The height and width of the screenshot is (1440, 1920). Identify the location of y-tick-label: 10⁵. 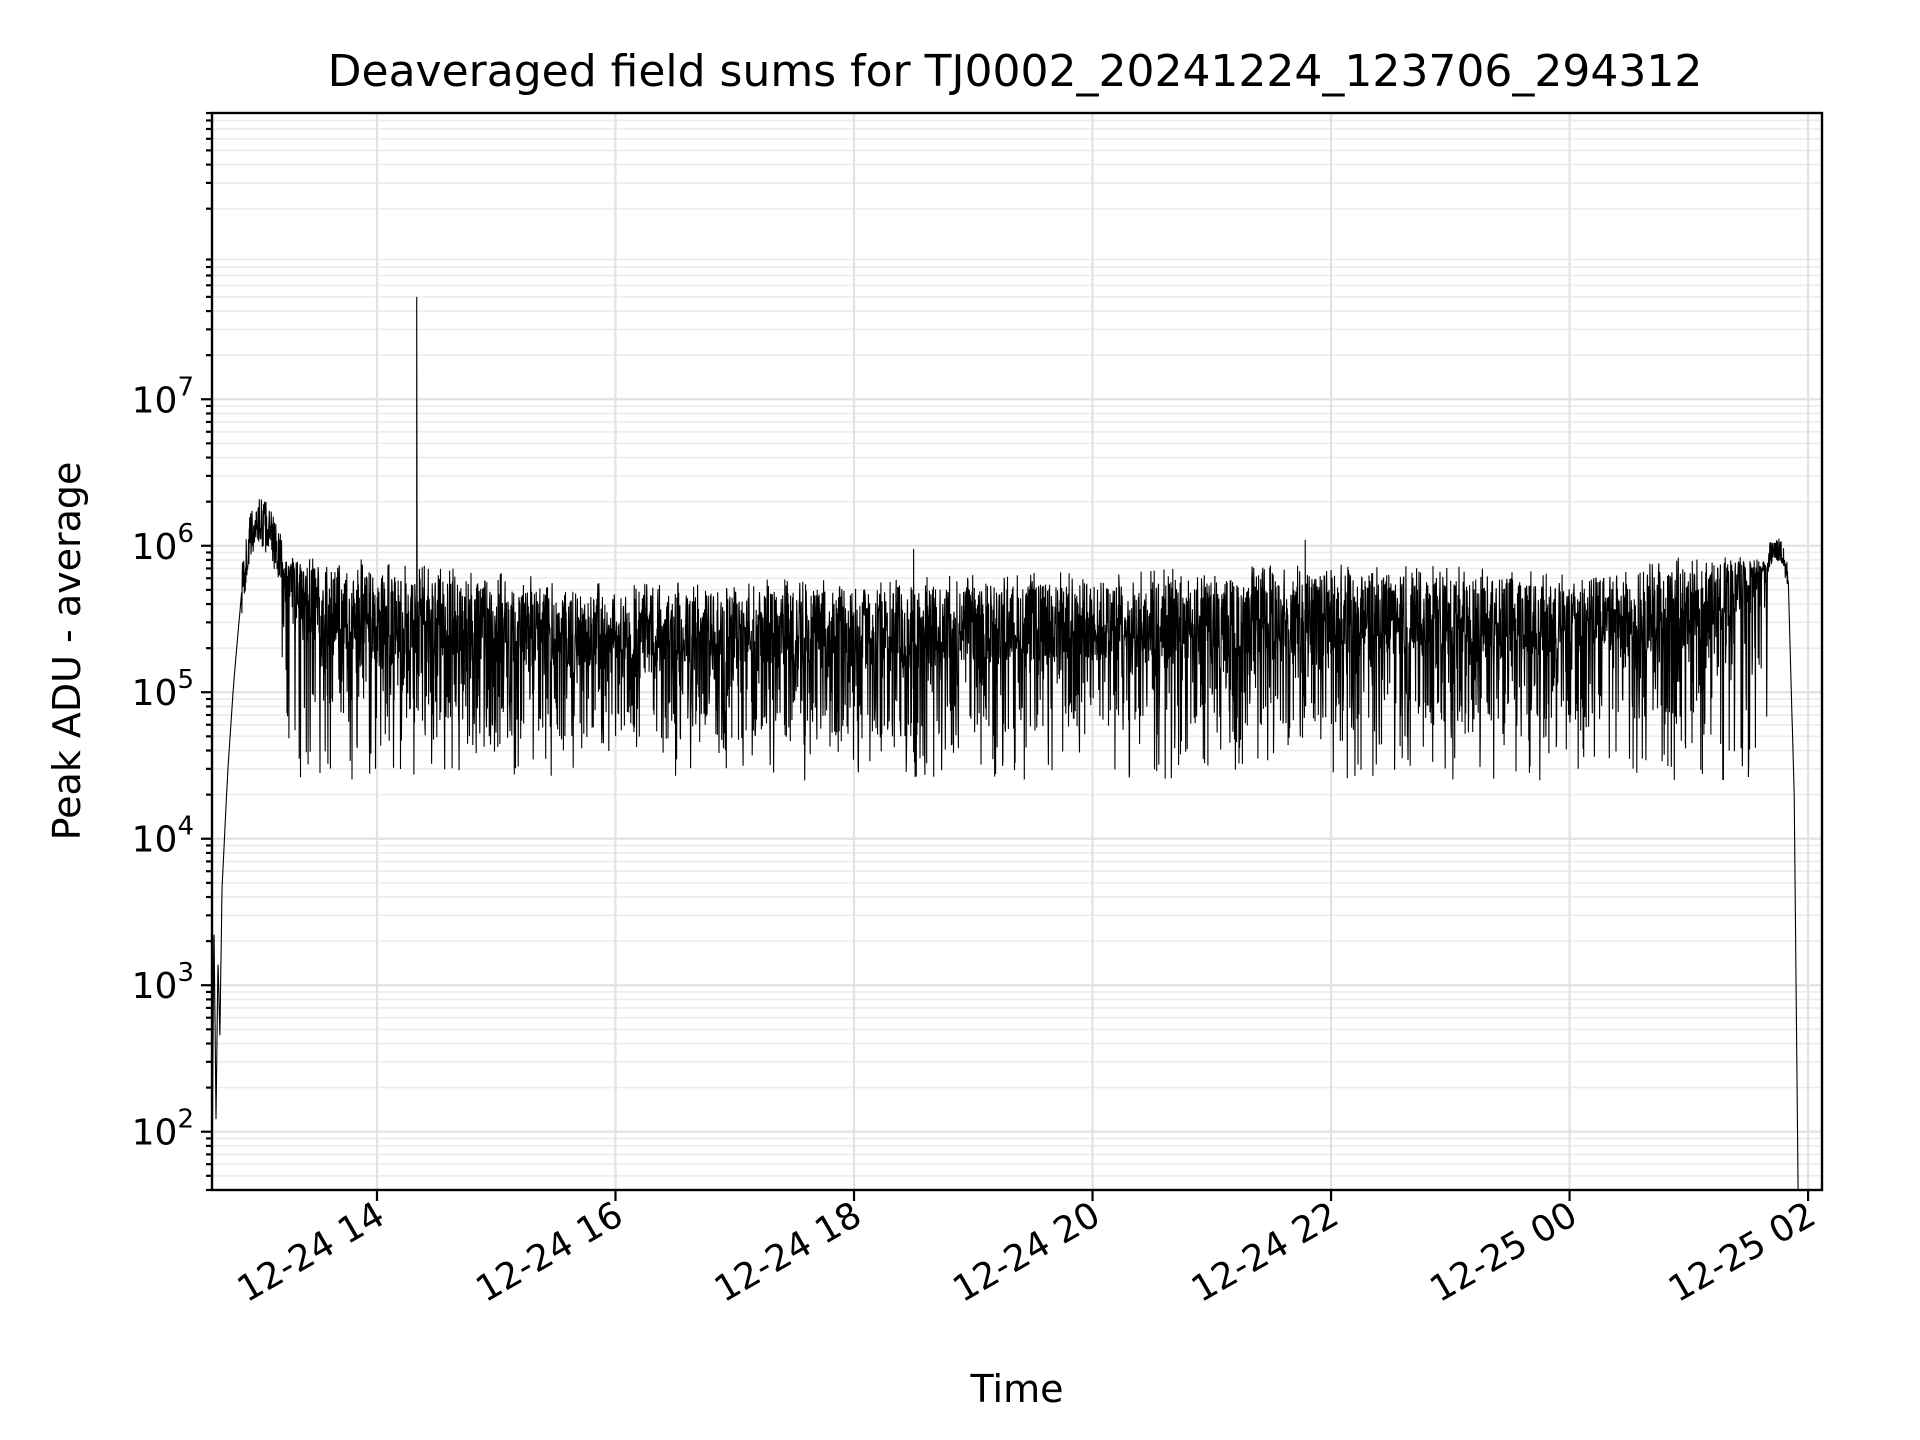
(163, 689).